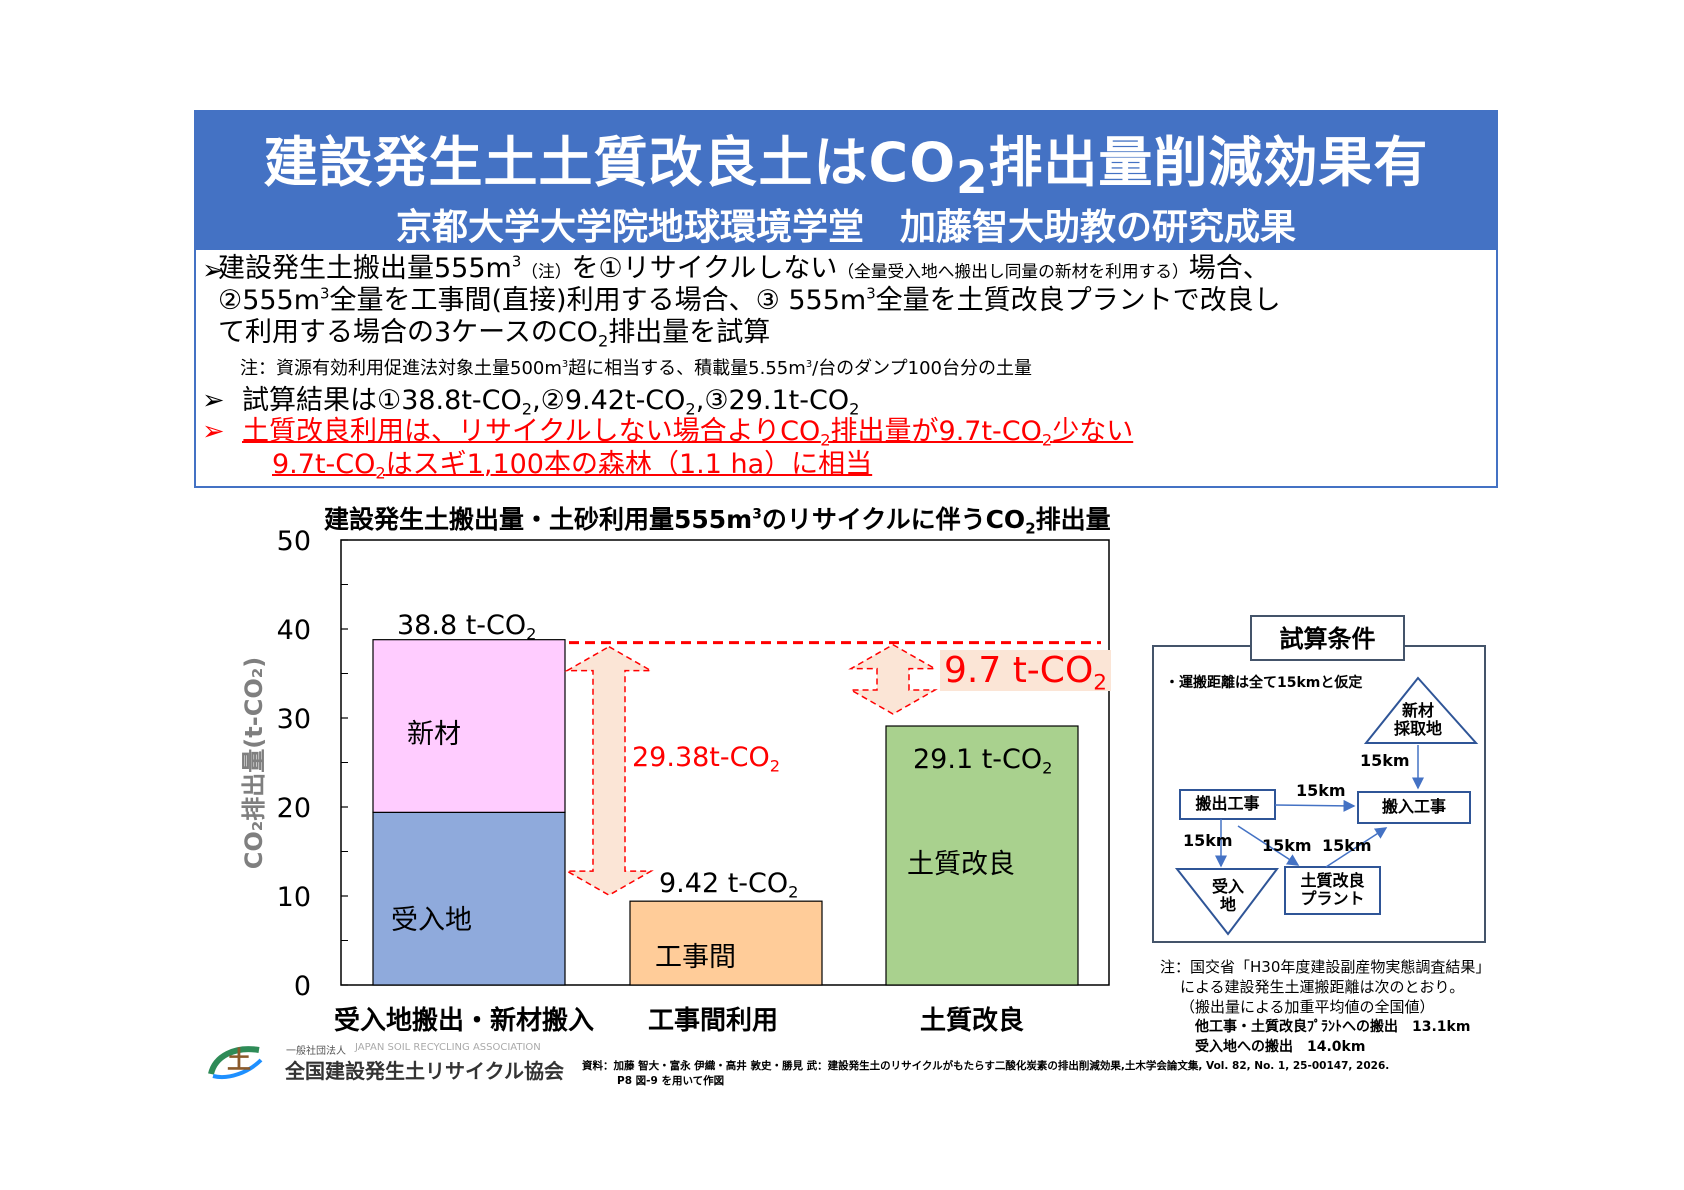  Describe the element at coordinates (538, 519) in the screenshot. I see `text-segment: 建設発生土搬出量・土砂利用量555m` at that location.